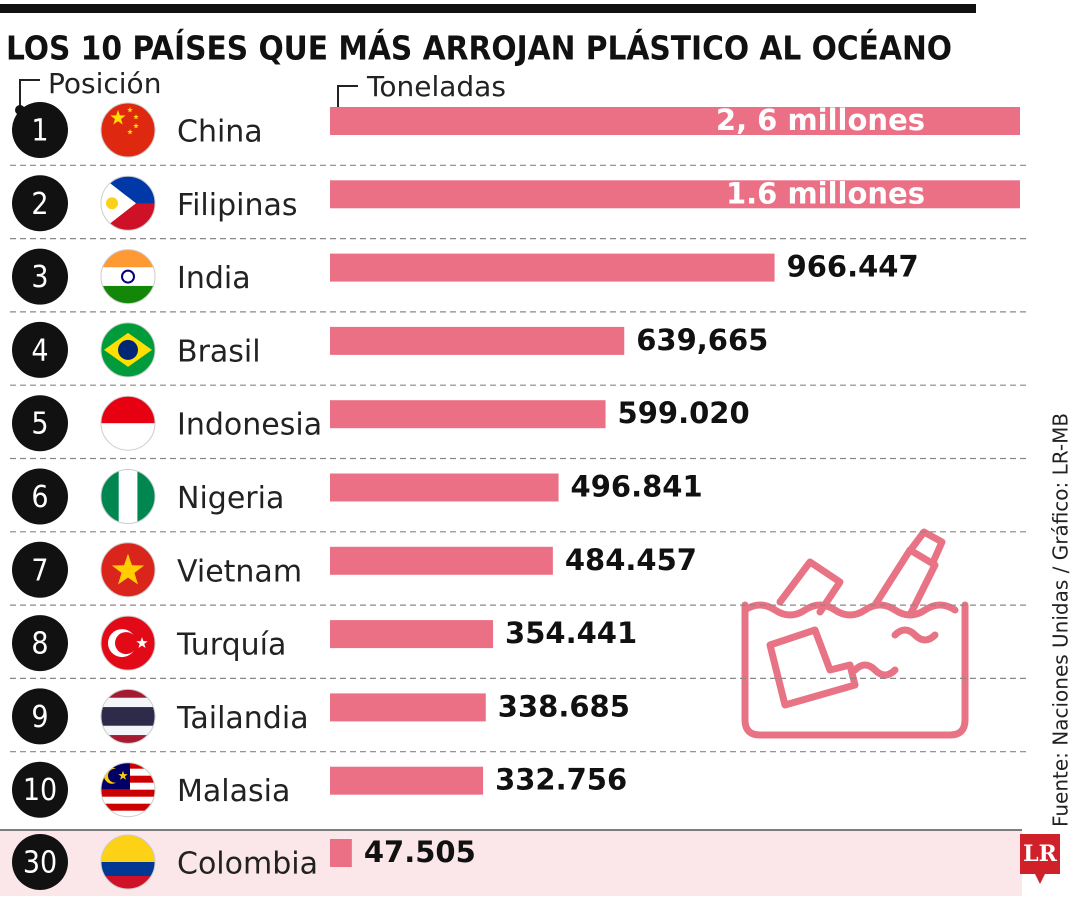 The height and width of the screenshot is (900, 1080). Describe the element at coordinates (112, 203) in the screenshot. I see `flag-sun` at that location.